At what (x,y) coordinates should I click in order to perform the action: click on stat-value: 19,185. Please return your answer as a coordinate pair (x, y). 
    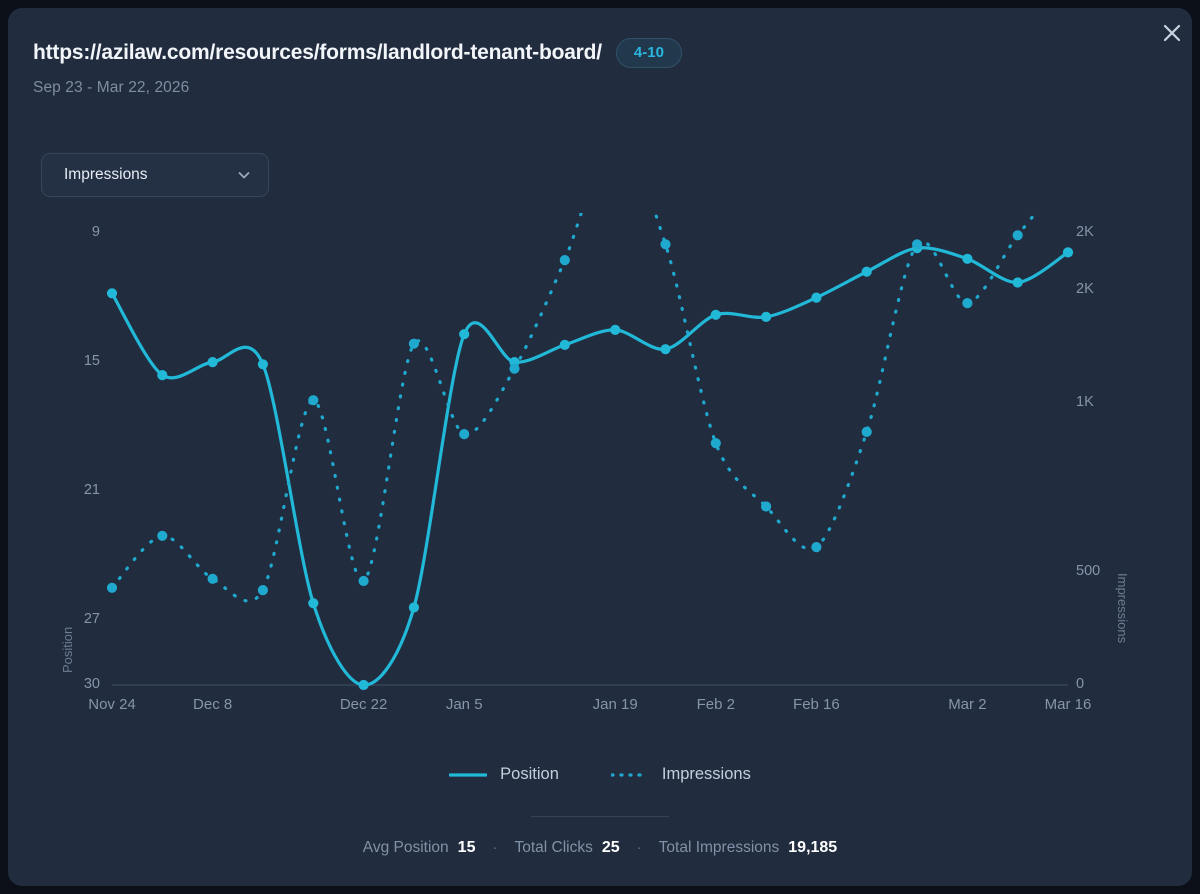
    Looking at the image, I should click on (813, 847).